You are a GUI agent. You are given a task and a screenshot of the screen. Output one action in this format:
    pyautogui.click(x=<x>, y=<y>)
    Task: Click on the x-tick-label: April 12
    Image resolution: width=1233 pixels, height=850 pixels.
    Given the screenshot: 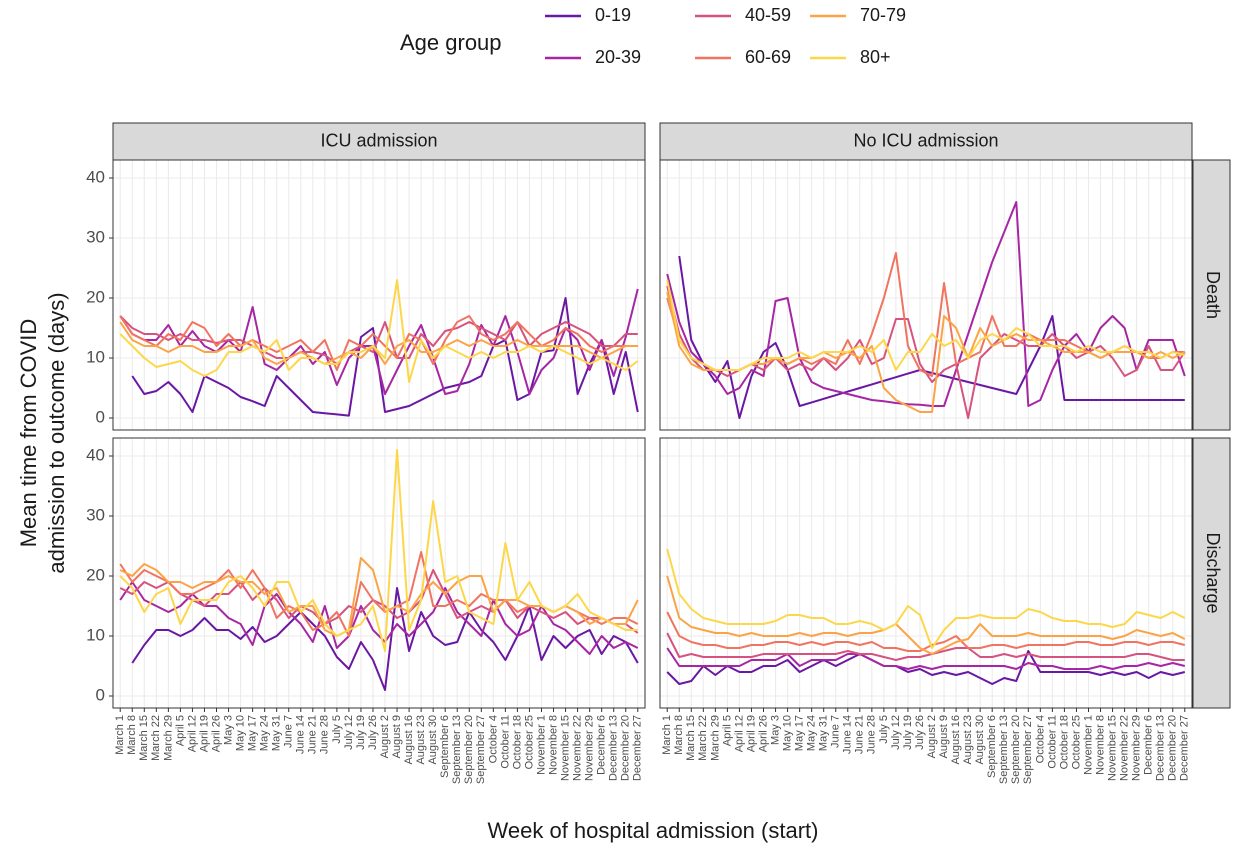 What is the action you would take?
    pyautogui.click(x=192, y=733)
    